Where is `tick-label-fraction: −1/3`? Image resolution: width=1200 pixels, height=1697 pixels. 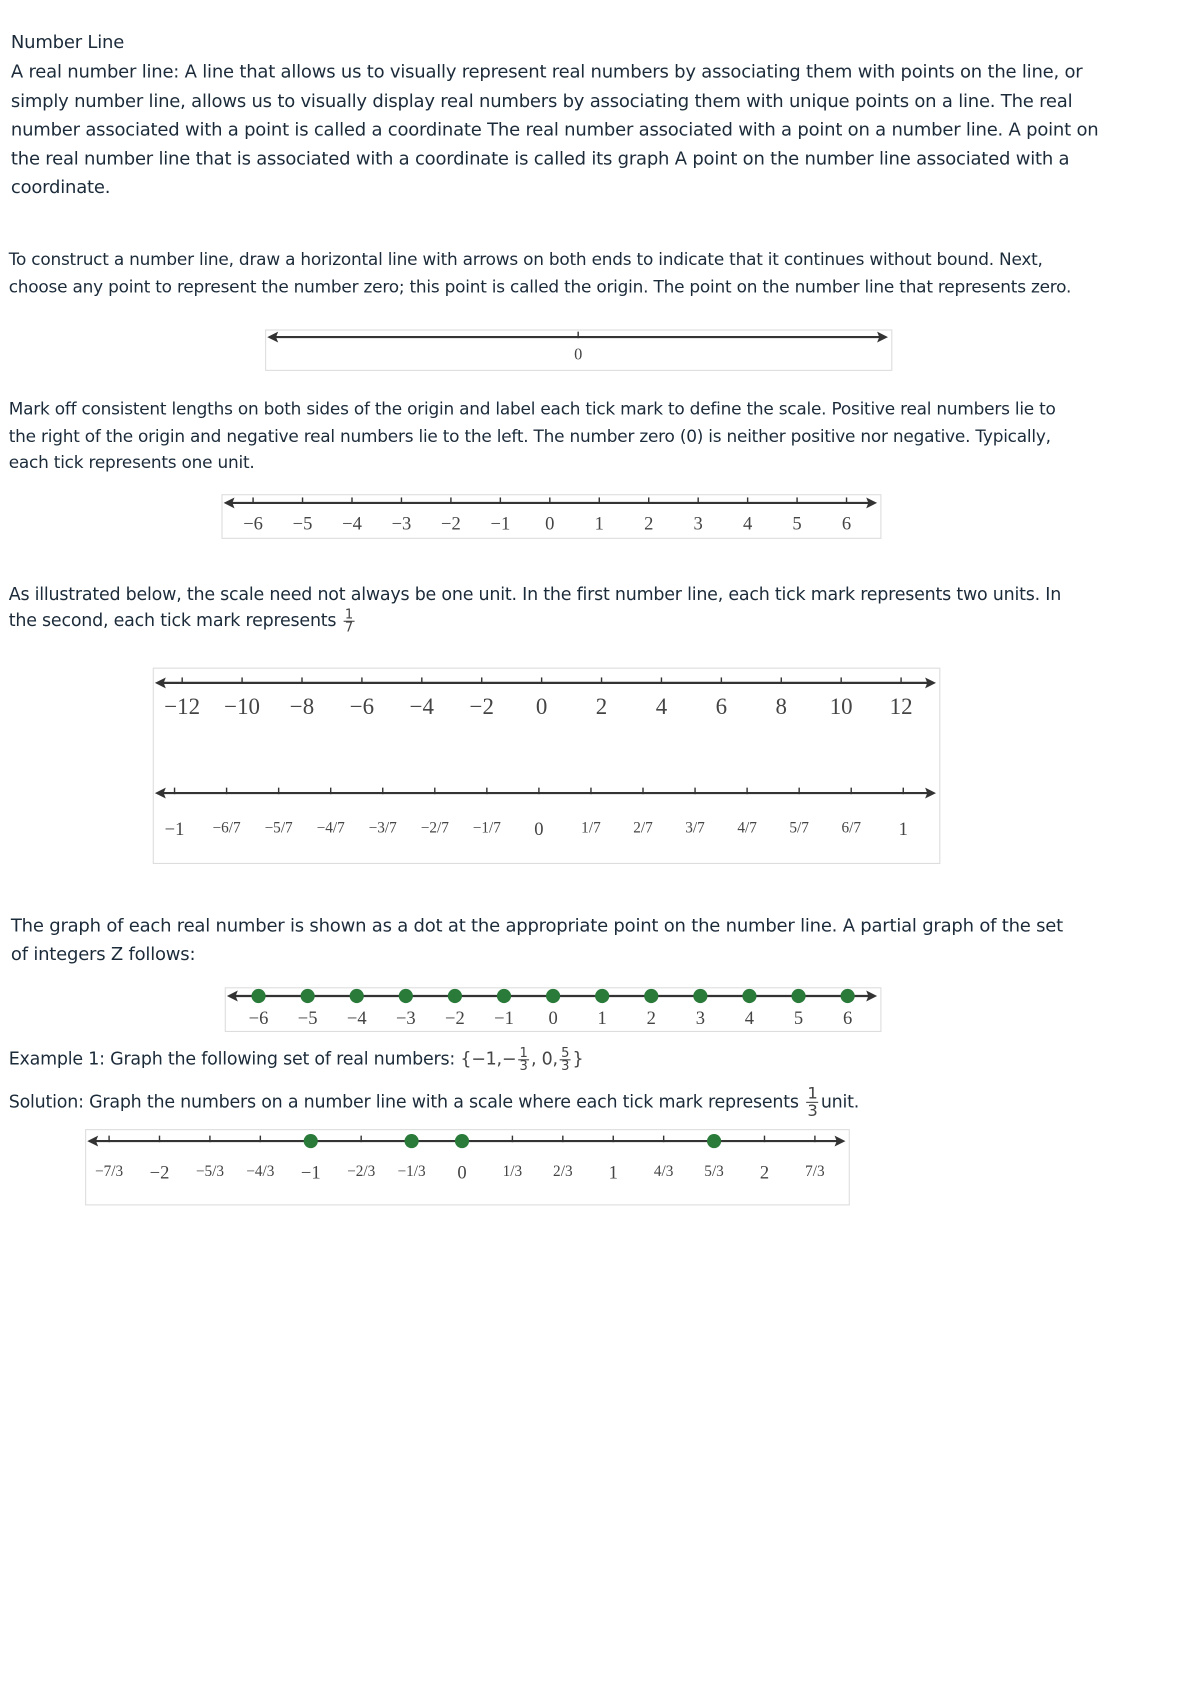 tick-label-fraction: −1/3 is located at coordinates (411, 1172).